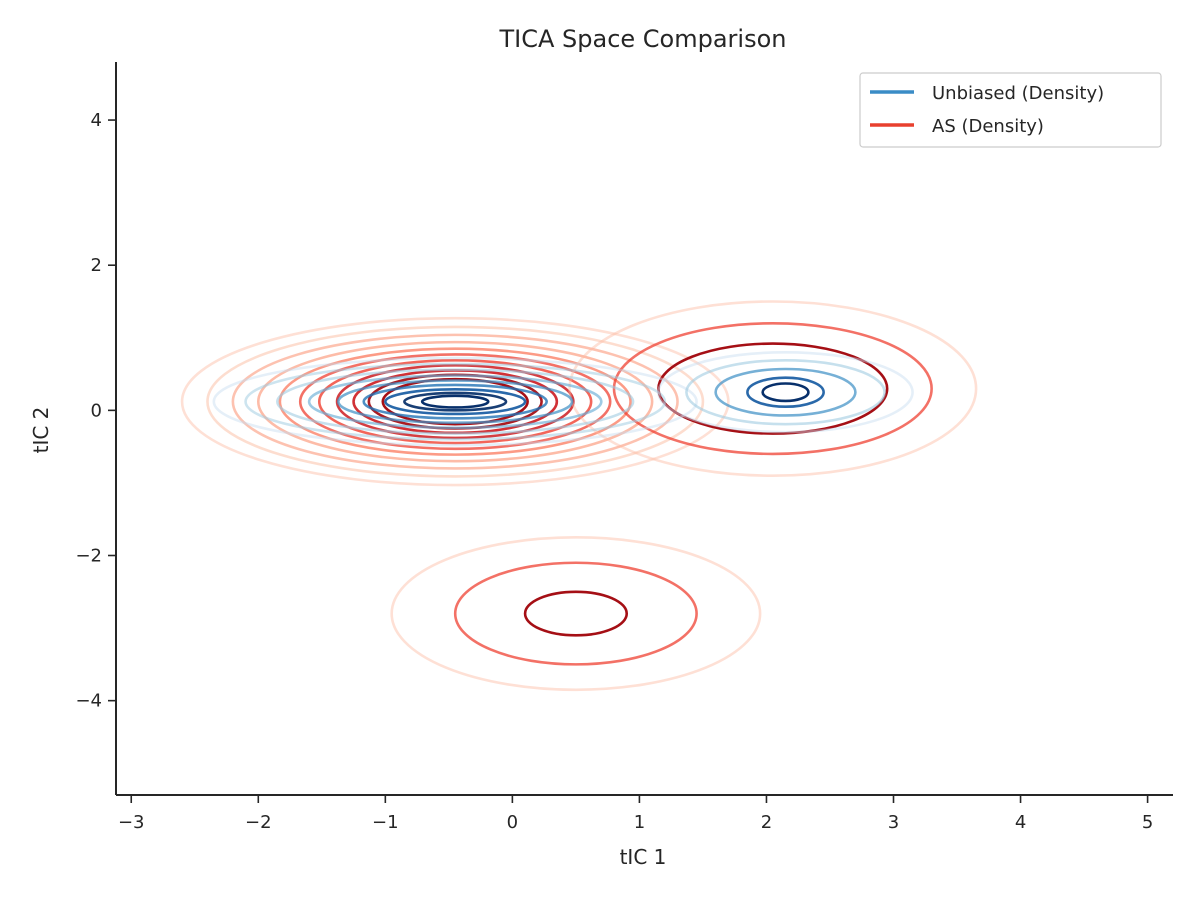 The height and width of the screenshot is (905, 1200). What do you see at coordinates (385, 822) in the screenshot?
I see `x-tick-label: −1` at bounding box center [385, 822].